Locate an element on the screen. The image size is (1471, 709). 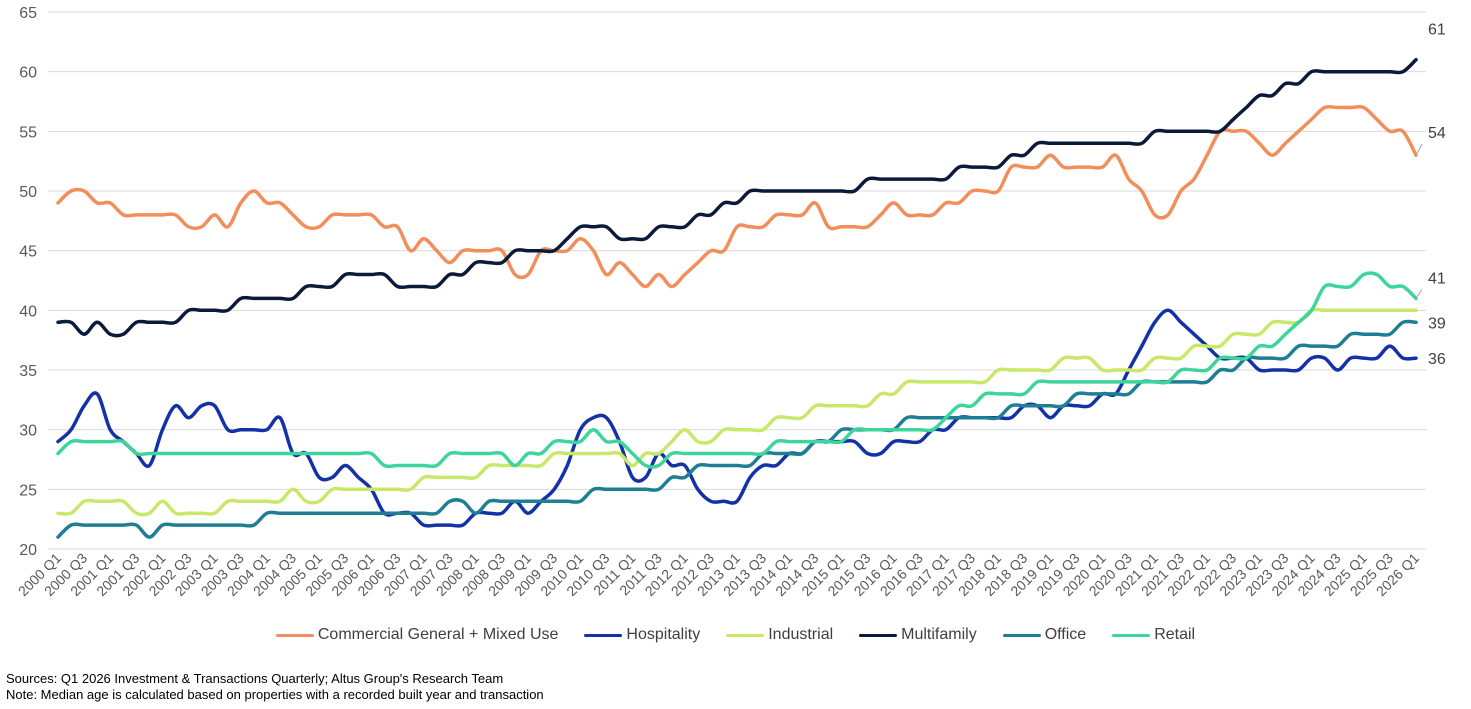
legend-swatch-hospitality is located at coordinates (603, 635).